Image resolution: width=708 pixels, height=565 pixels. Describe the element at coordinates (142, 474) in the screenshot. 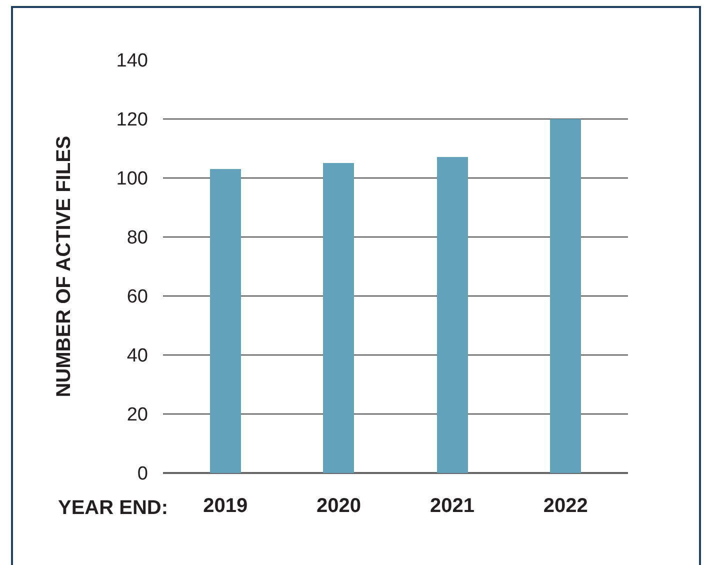

I see `y-tick-label: 0` at that location.